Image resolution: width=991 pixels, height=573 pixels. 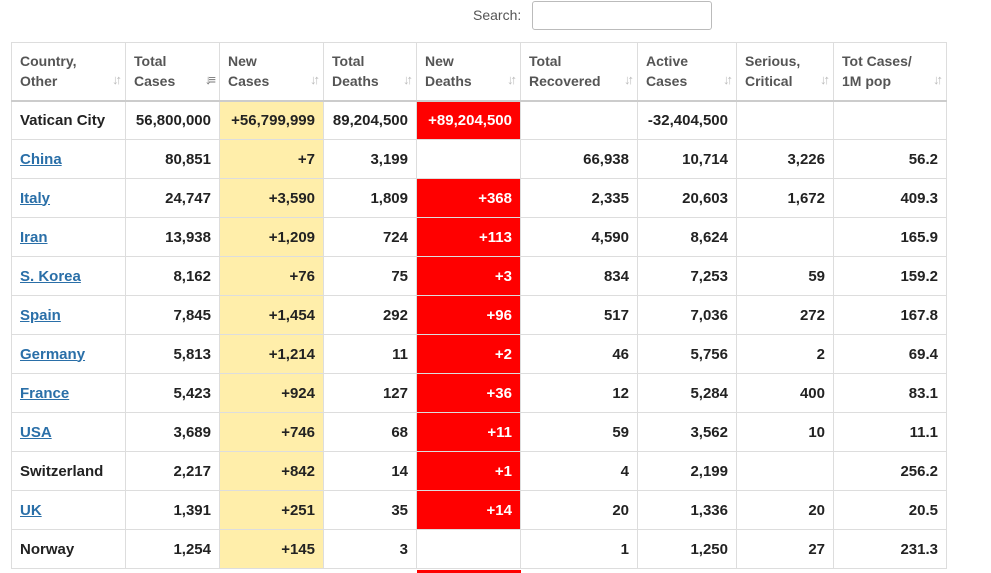 What do you see at coordinates (172, 120) in the screenshot?
I see `total-cases-cell: 56,800,000` at bounding box center [172, 120].